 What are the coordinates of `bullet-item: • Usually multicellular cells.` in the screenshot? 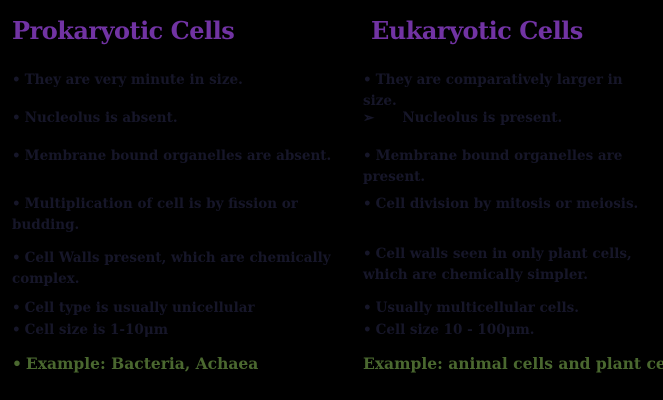 It's located at (471, 308).